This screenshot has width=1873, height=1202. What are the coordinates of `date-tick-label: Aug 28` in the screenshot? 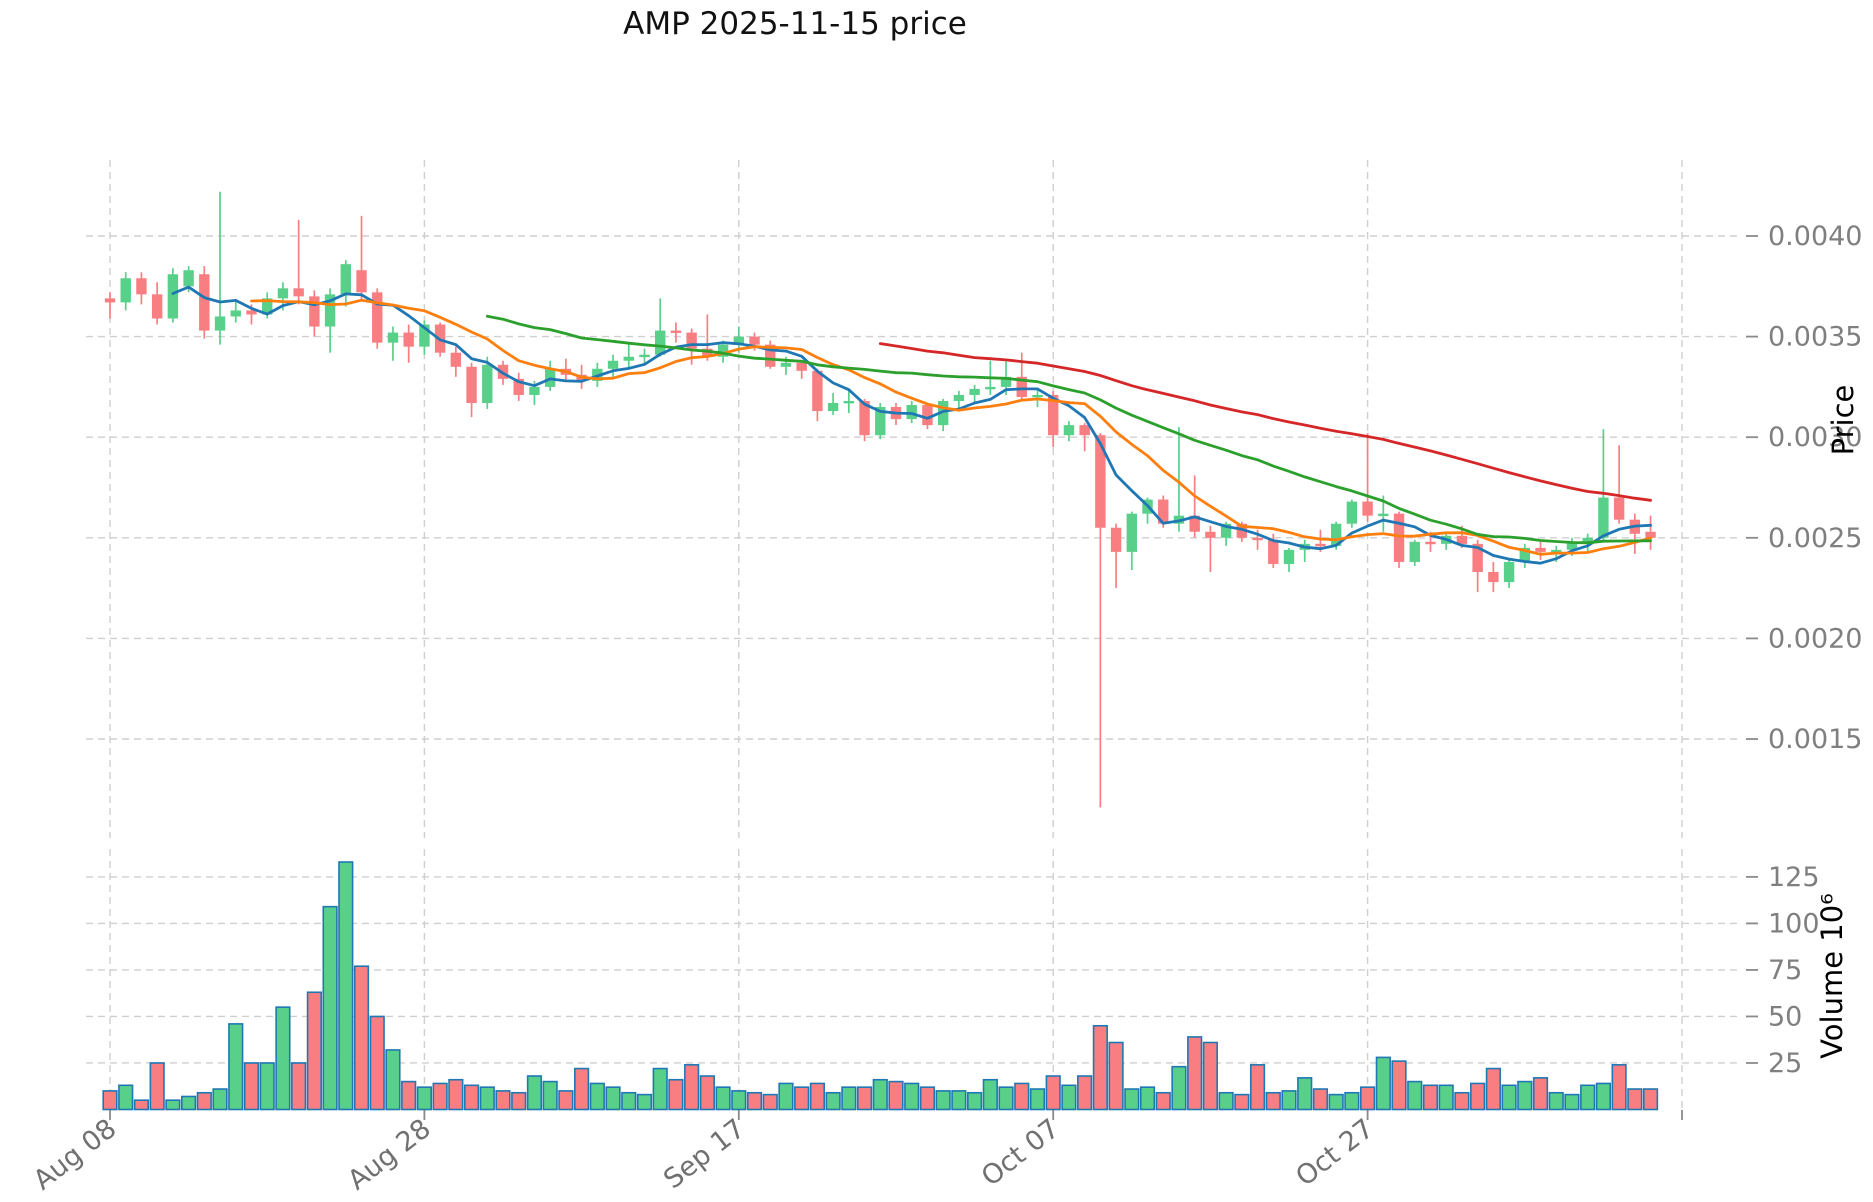 It's located at (389, 1154).